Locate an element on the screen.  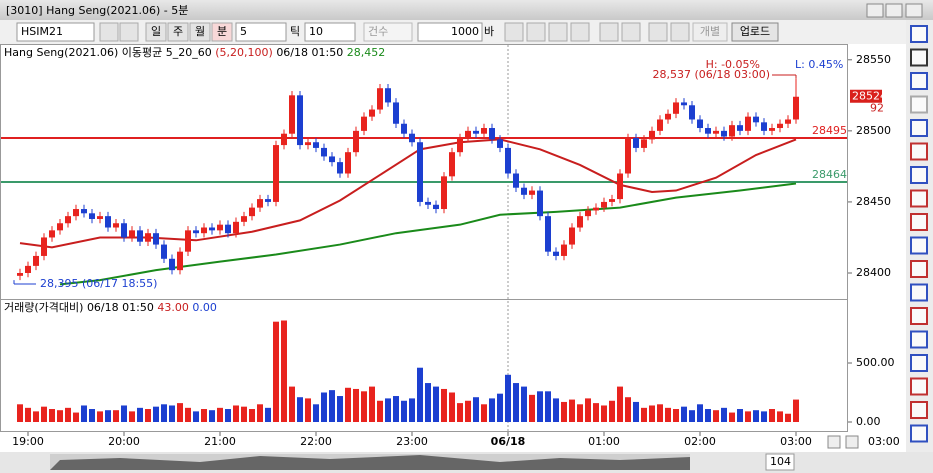
upload-button is located at coordinates (755, 32).